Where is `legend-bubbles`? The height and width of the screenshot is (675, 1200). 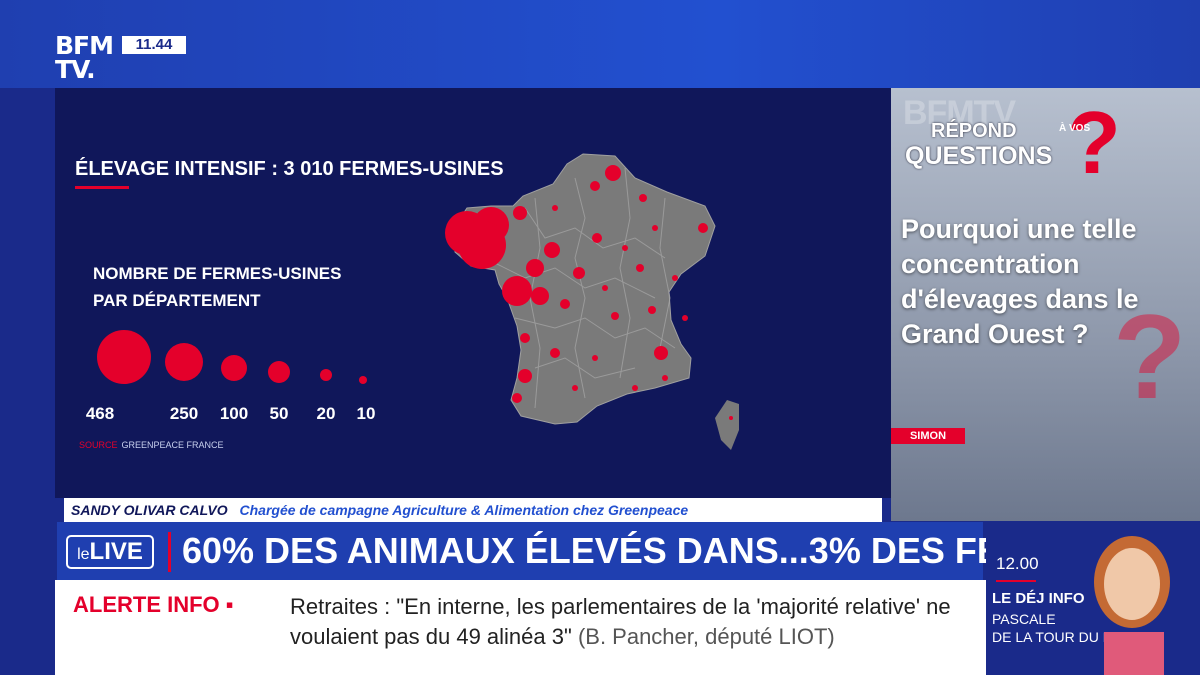 legend-bubbles is located at coordinates (232, 357).